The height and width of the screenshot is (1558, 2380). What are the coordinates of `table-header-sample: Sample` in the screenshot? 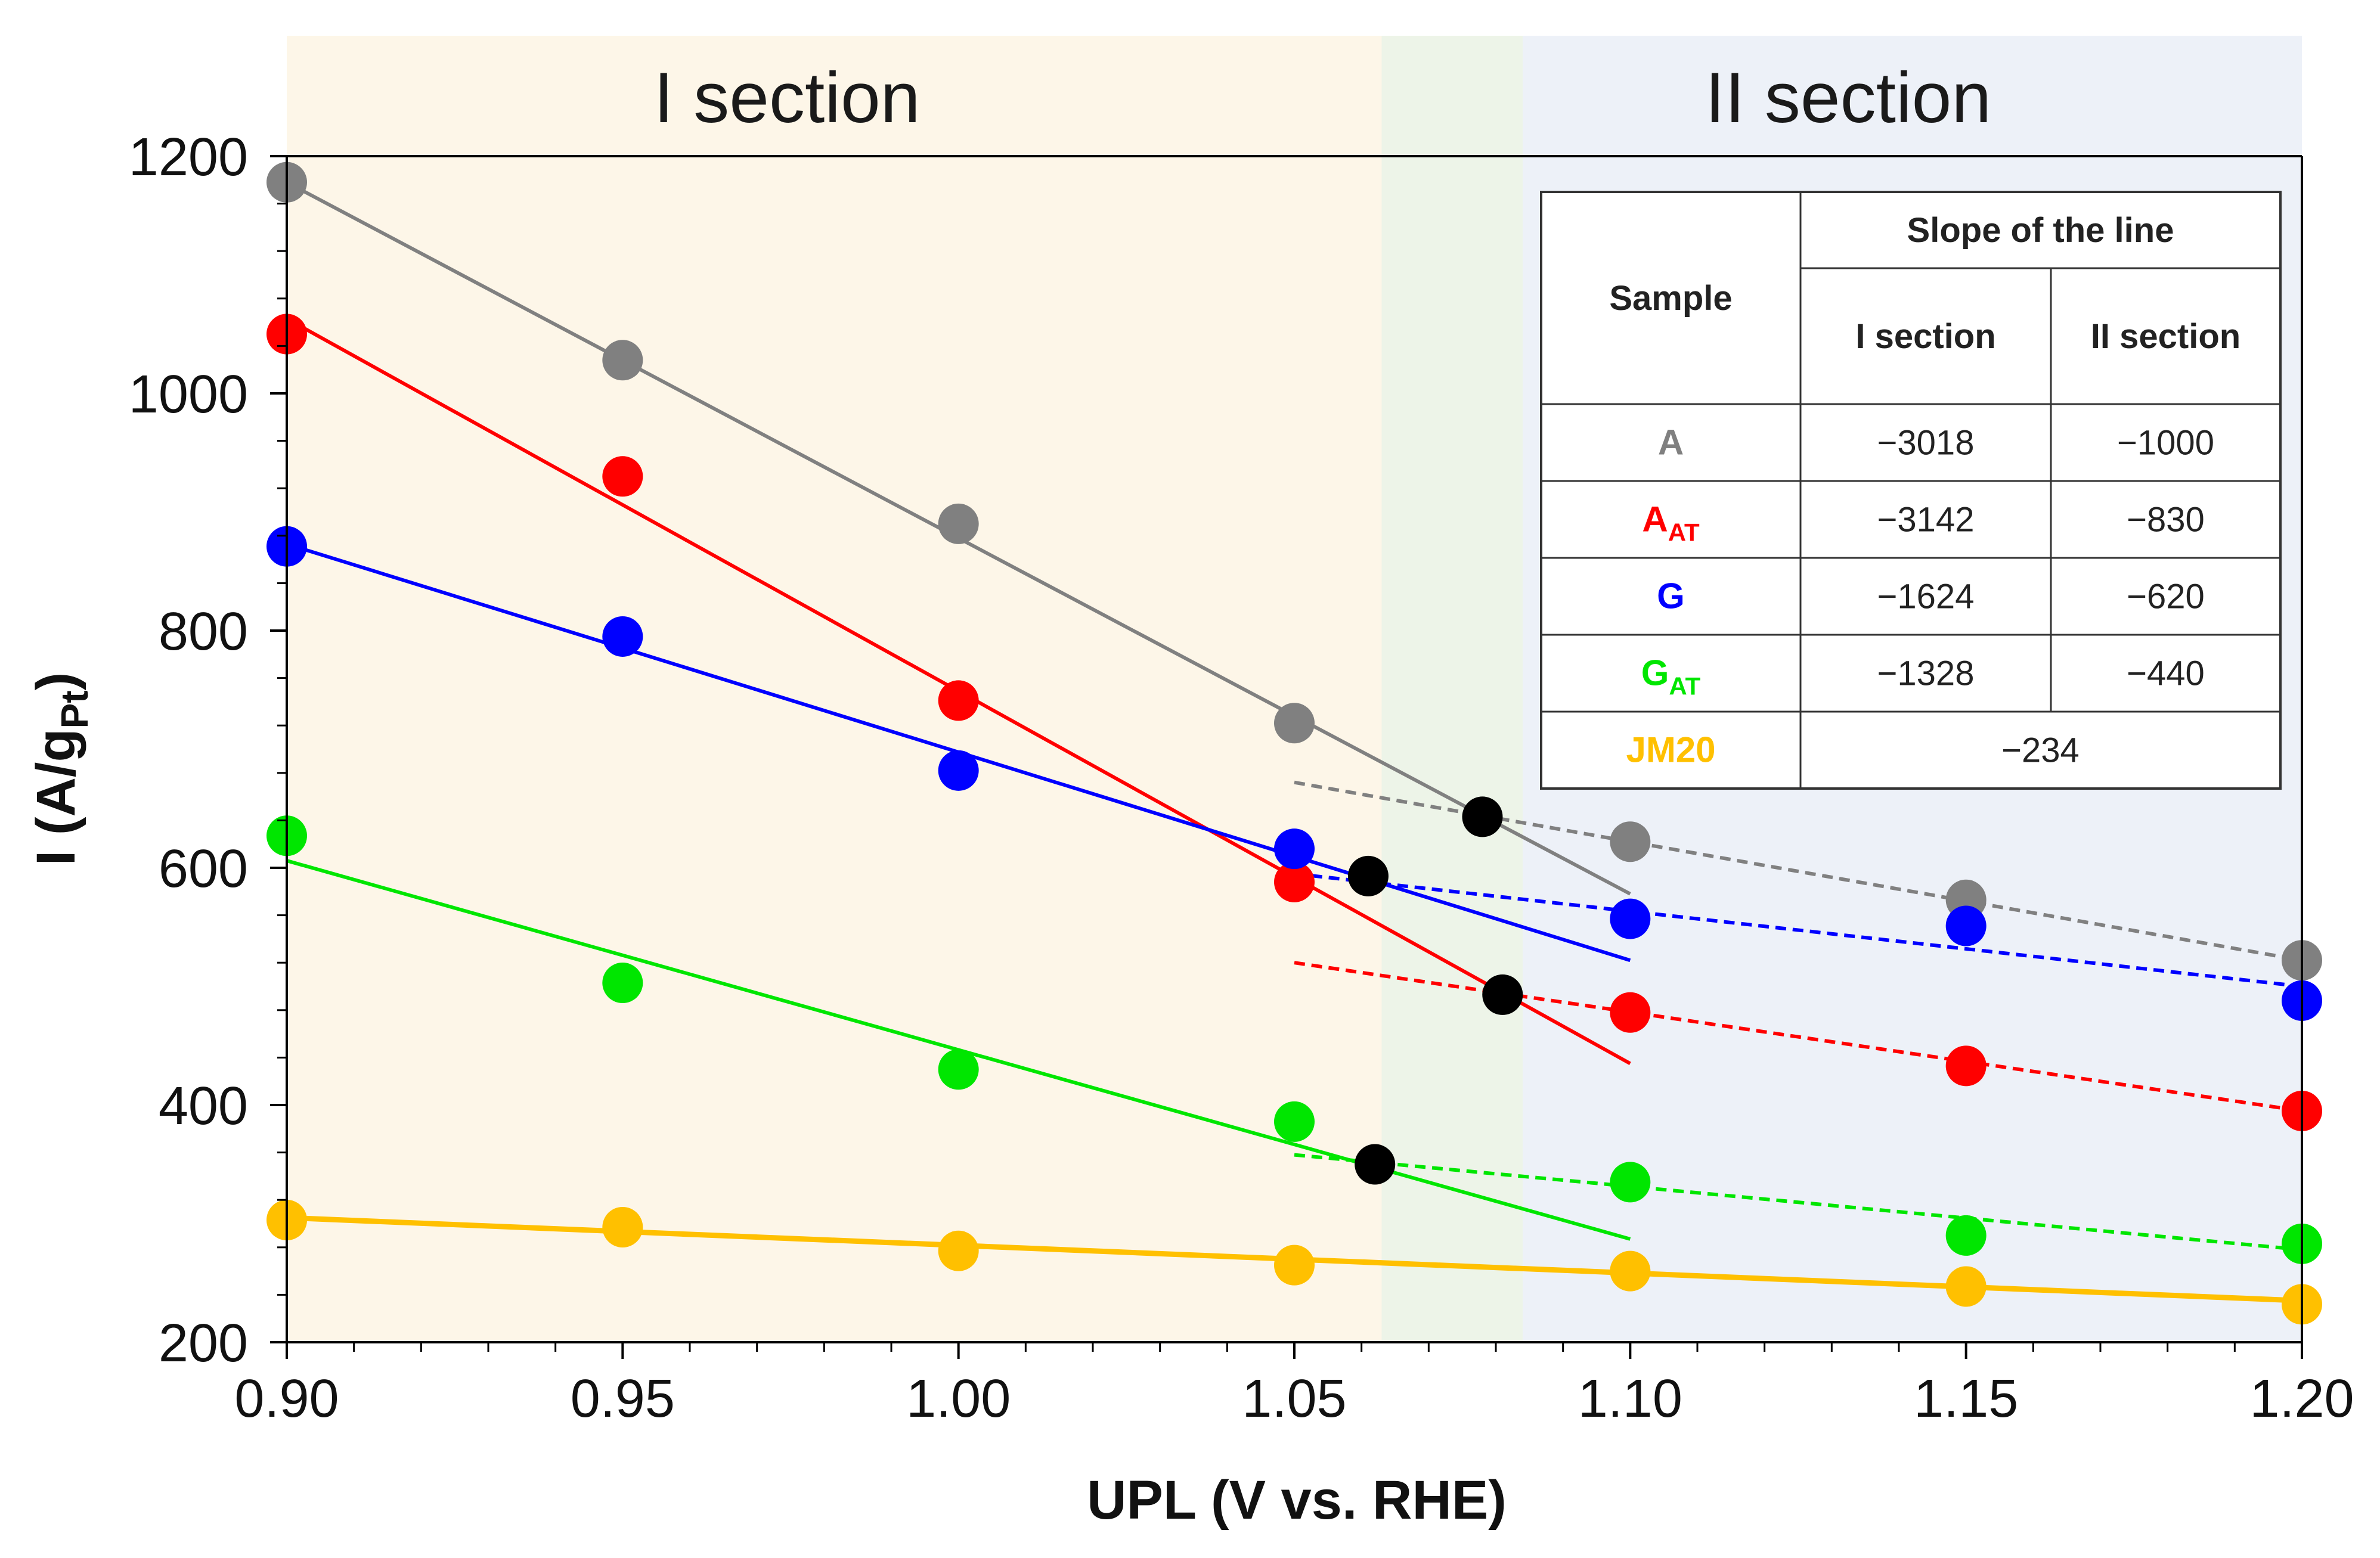 It's located at (1670, 298).